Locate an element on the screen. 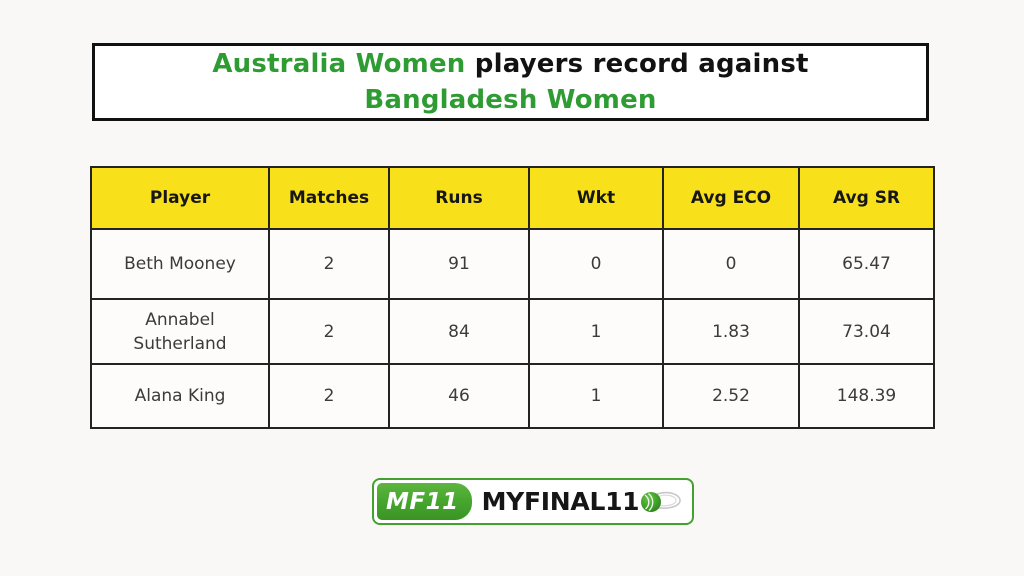 The width and height of the screenshot is (1024, 576). title-line-1: Australia Women players record against is located at coordinates (510, 64).